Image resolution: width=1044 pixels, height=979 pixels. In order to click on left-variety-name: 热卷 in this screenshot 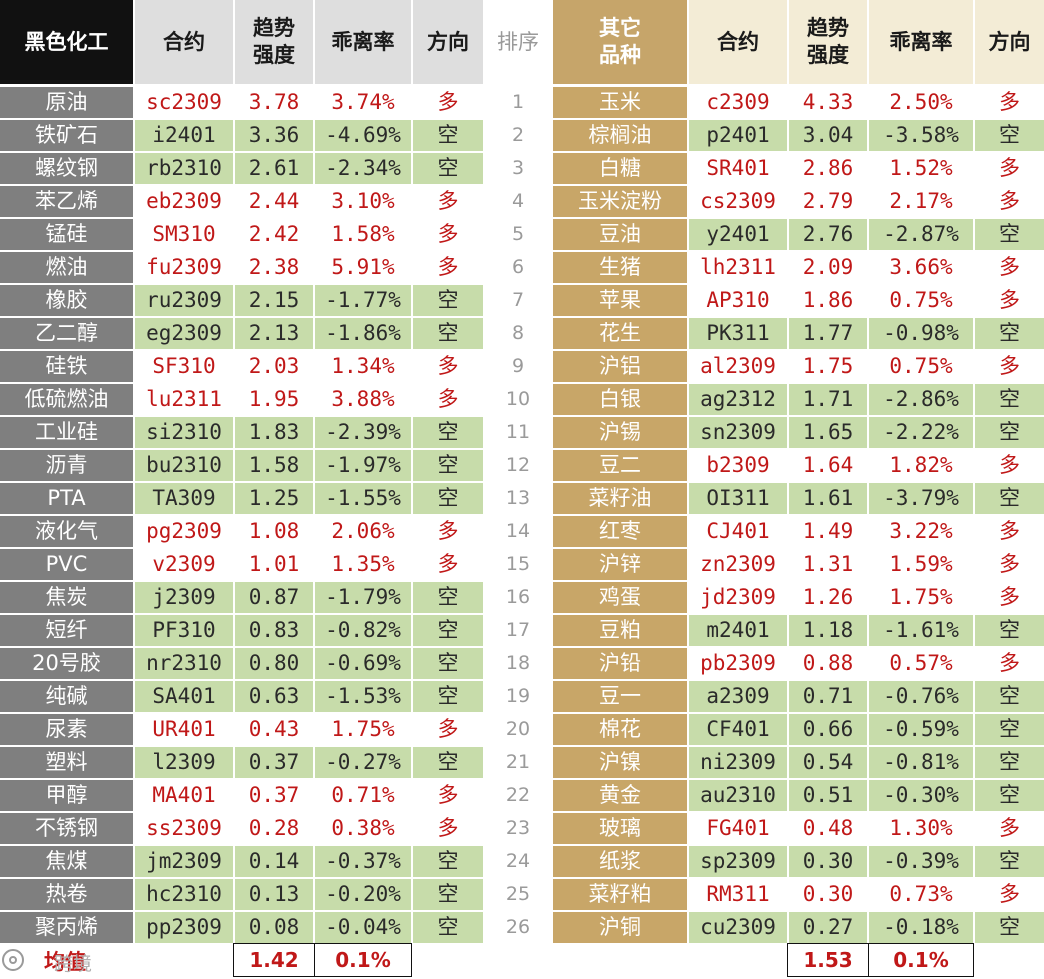, I will do `click(66, 894)`.